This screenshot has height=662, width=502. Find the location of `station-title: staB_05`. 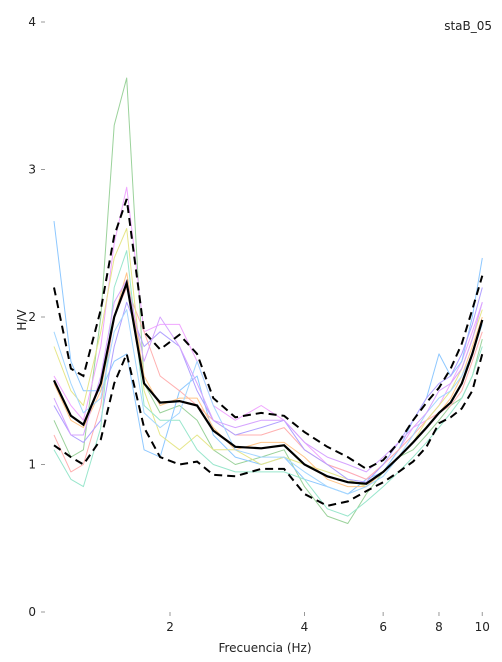

station-title: staB_05 is located at coordinates (468, 26).